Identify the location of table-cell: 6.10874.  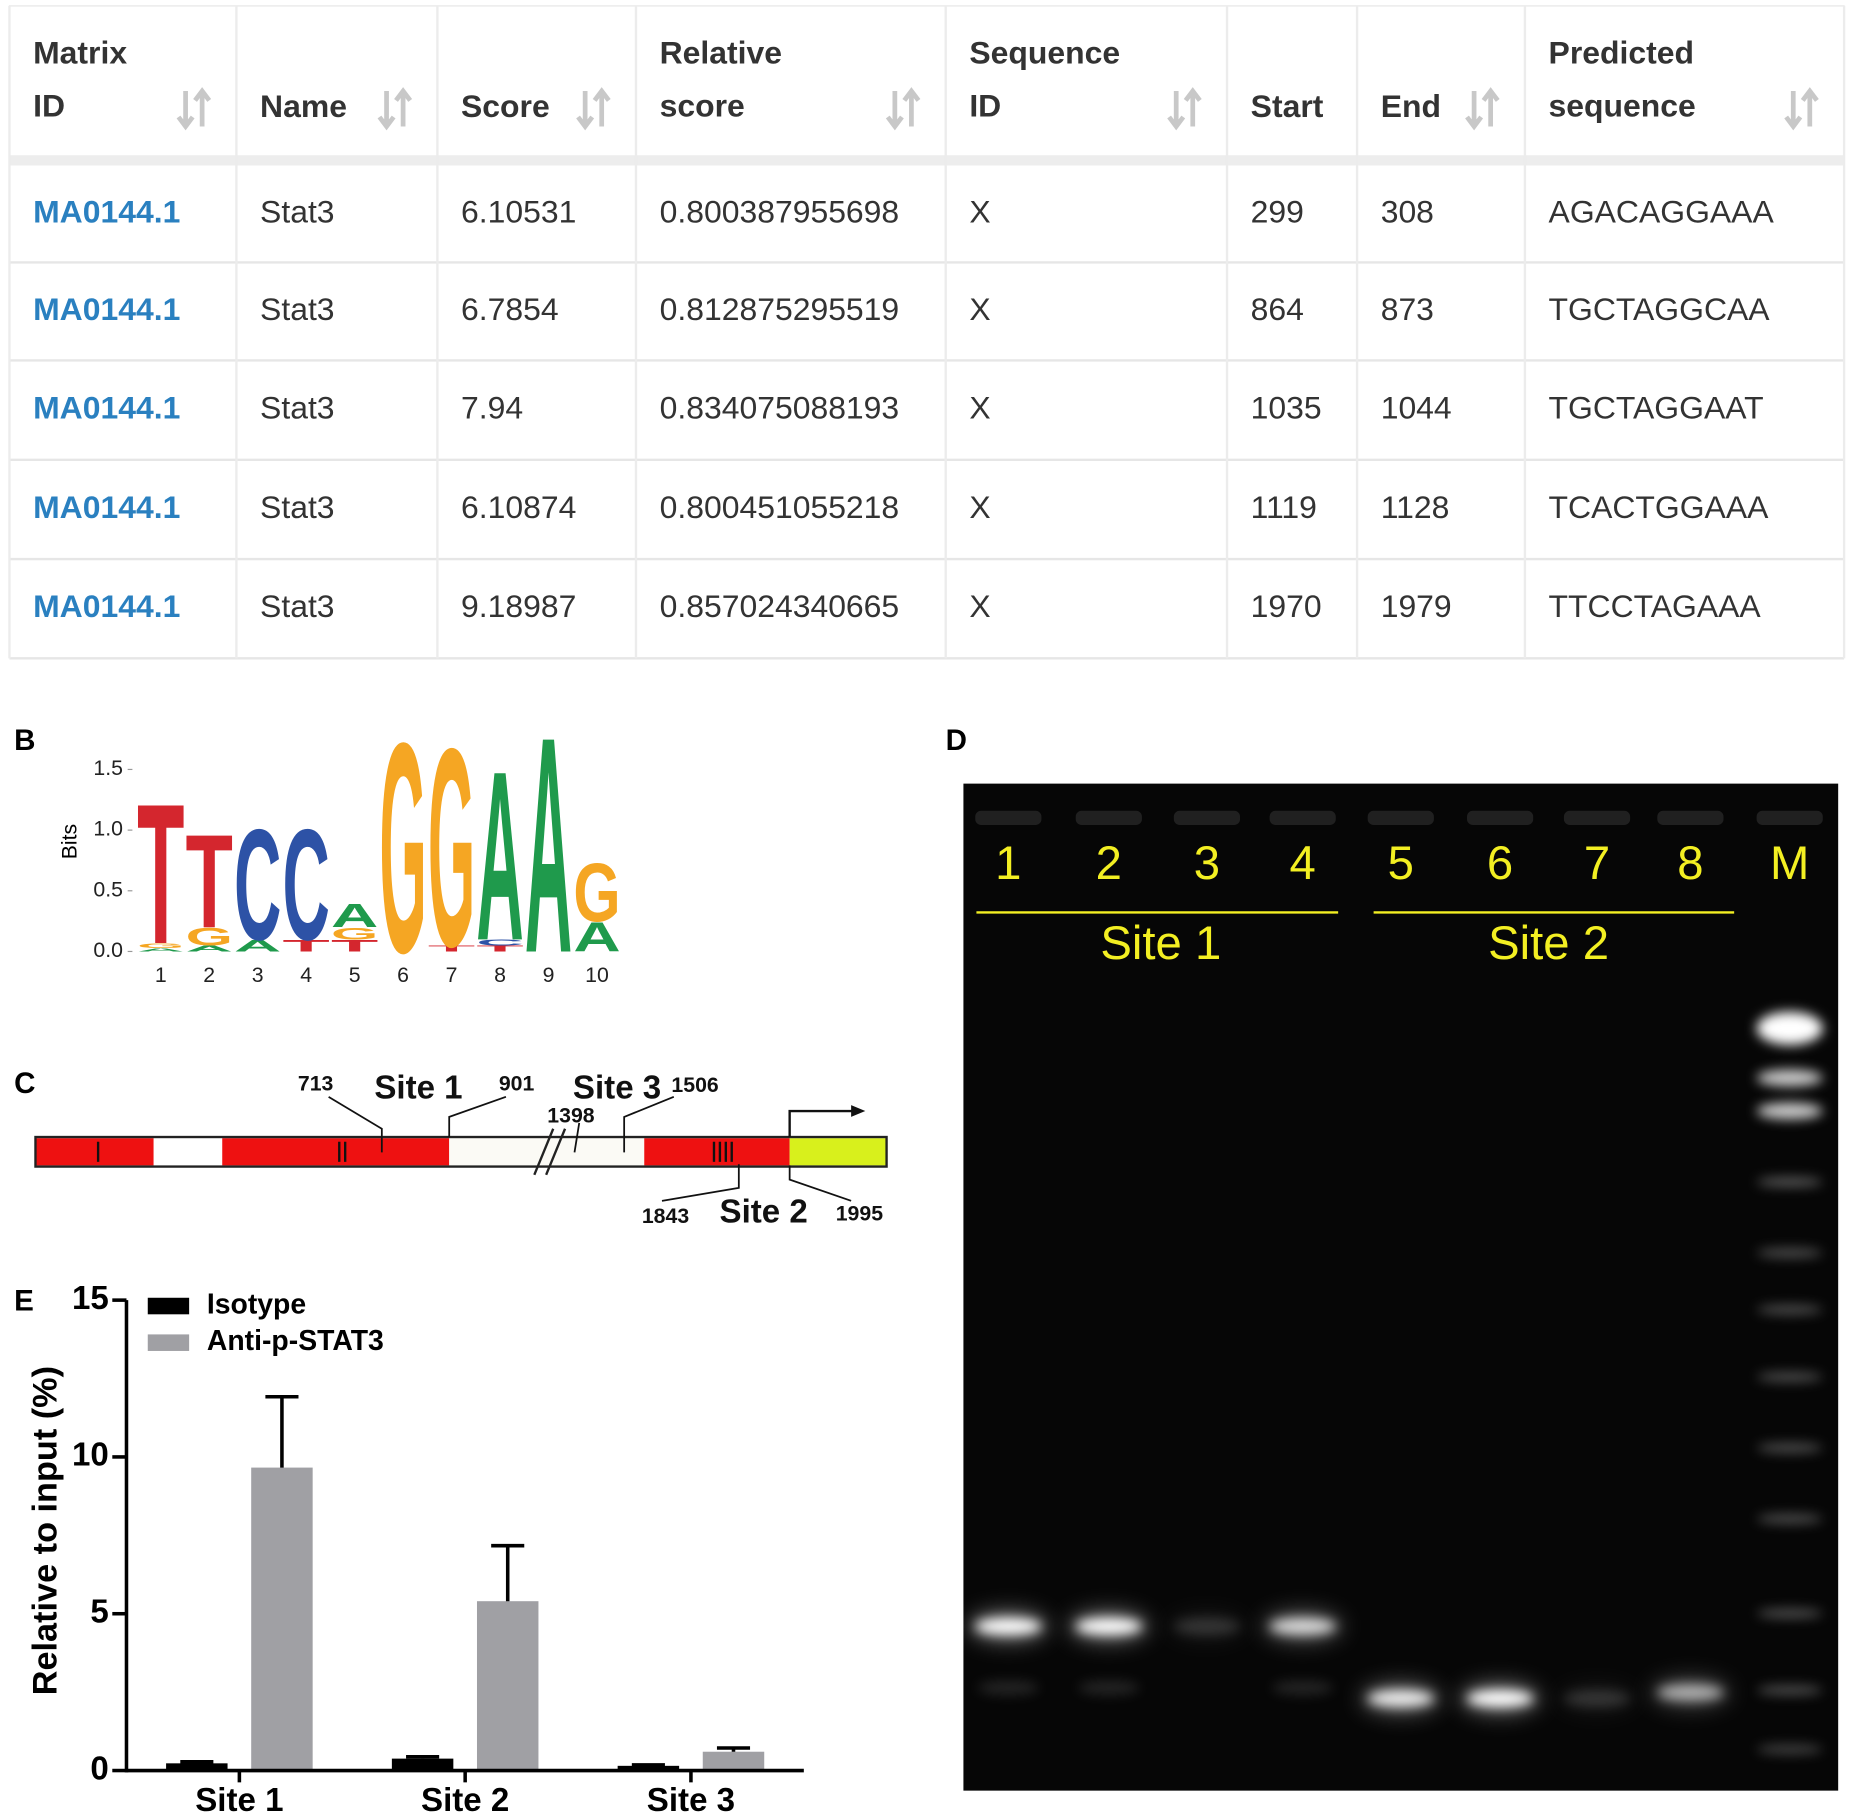
(518, 507).